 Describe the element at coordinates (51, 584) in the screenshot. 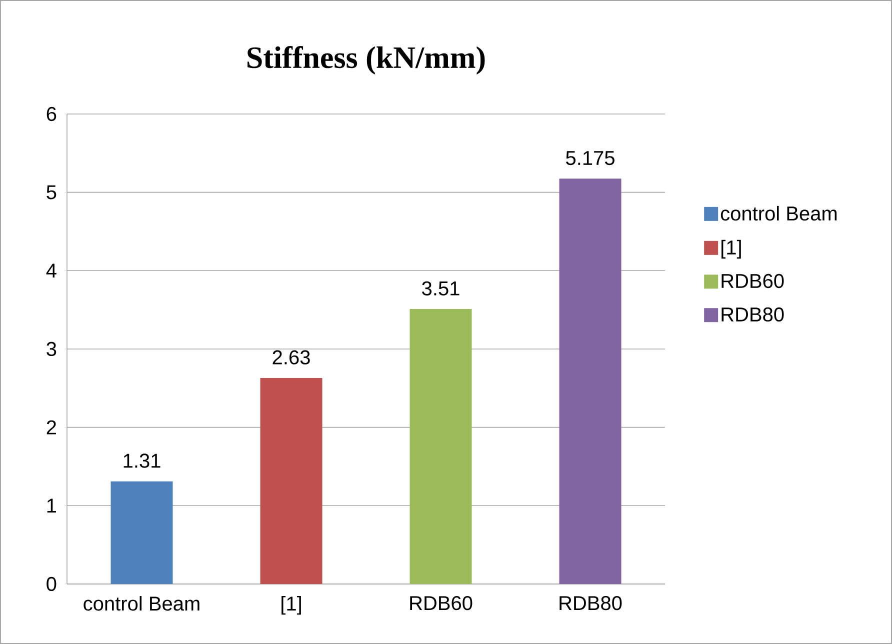

I see `y-tick-label: 0` at that location.